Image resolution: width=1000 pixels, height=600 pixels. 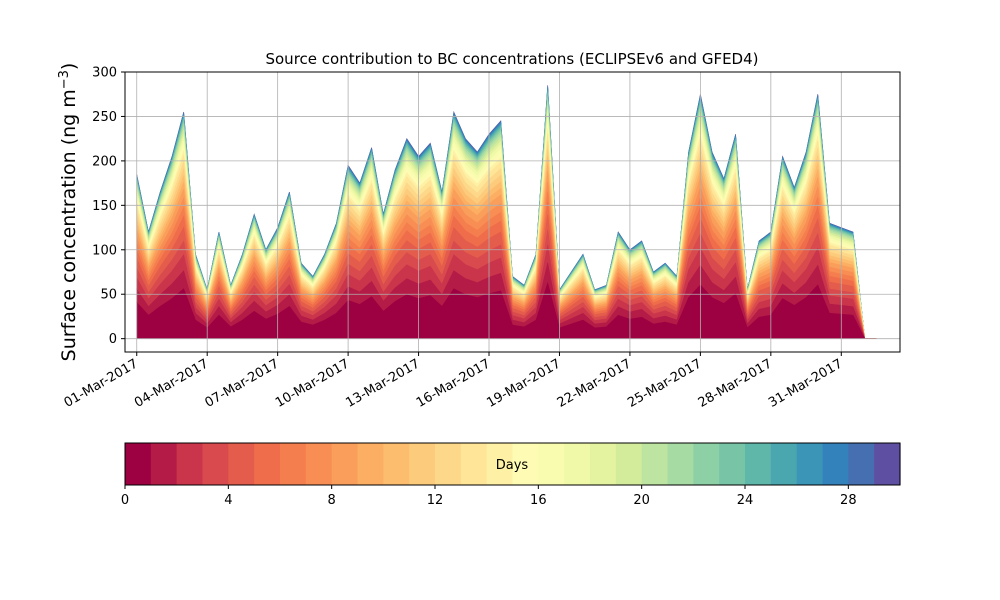 I want to click on y-axis-label: Surface concentration (ng m−3), so click(x=68, y=212).